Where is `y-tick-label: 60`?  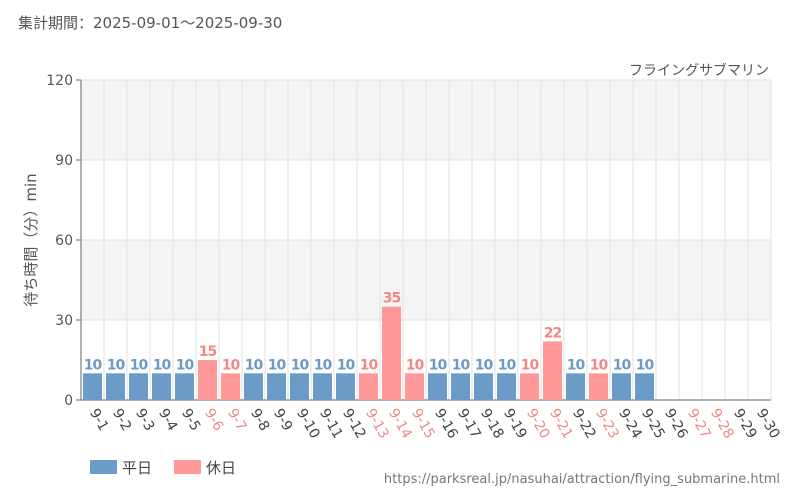
y-tick-label: 60 is located at coordinates (64, 241).